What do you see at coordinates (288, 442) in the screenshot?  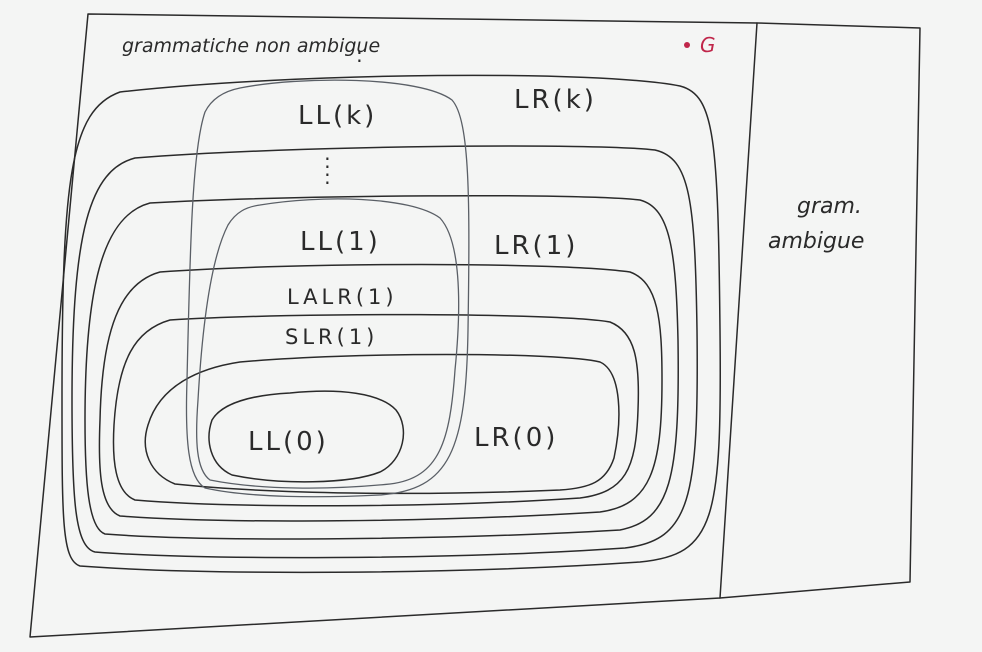 I see `set-ll0-label: LL(0)` at bounding box center [288, 442].